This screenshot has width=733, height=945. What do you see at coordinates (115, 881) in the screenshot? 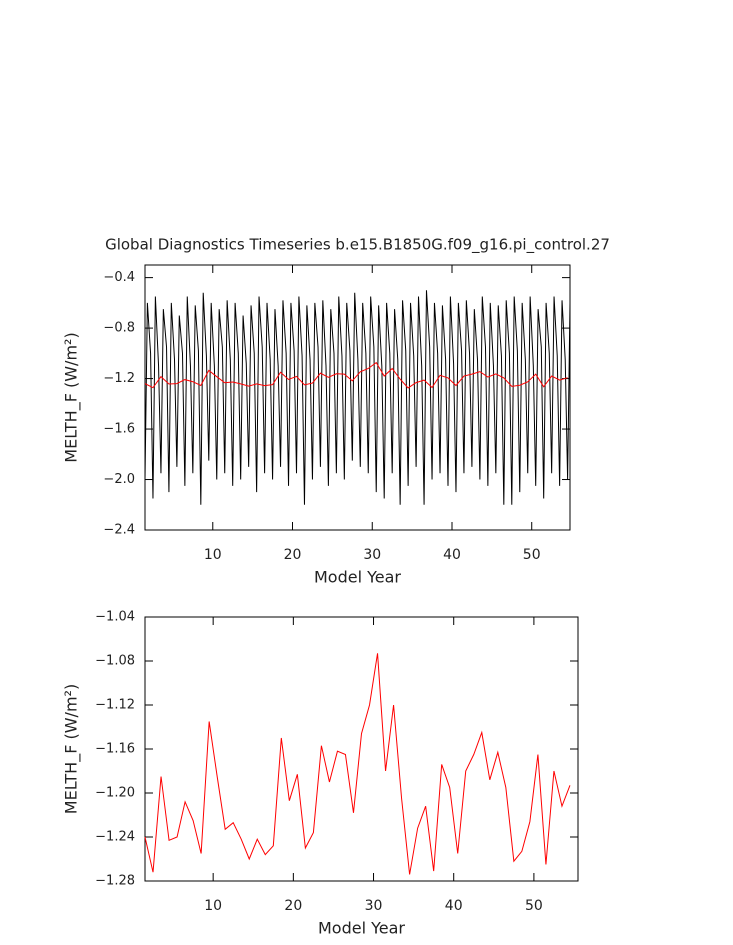
I see `y-tick-label: −1.28` at bounding box center [115, 881].